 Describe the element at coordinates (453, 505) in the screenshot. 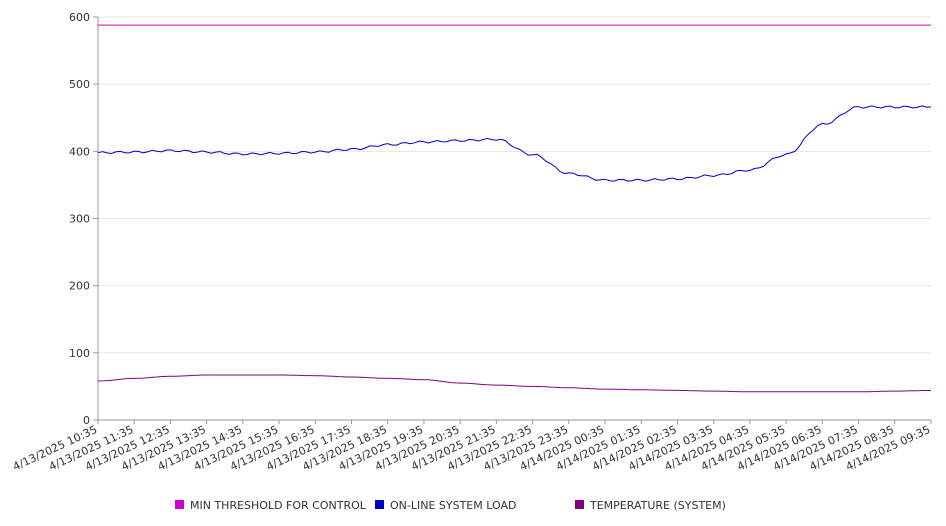

I see `legend-label: ON-LINE SYSTEM LOAD` at that location.